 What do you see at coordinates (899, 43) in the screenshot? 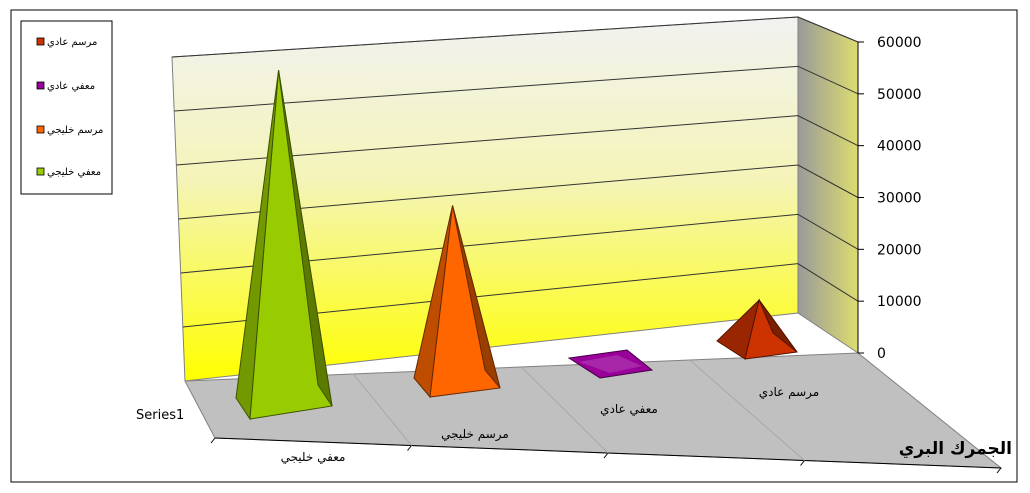
I see `y-tick-label: 60000` at bounding box center [899, 43].